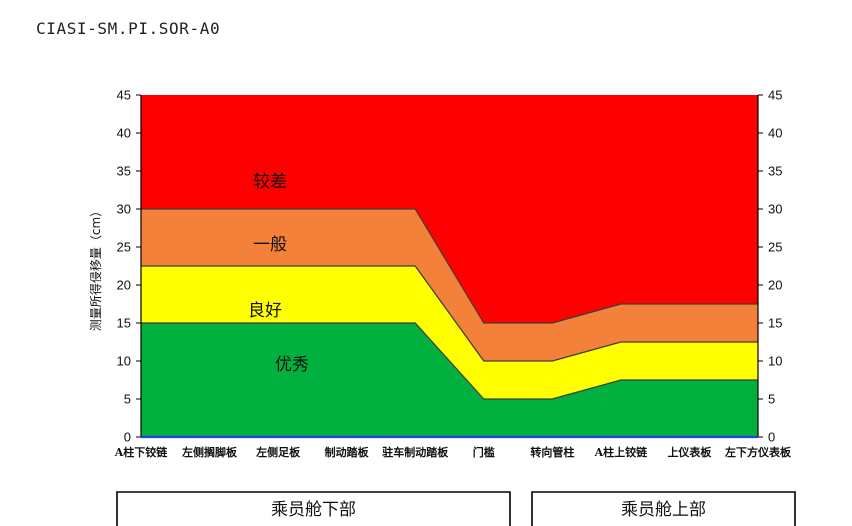 The width and height of the screenshot is (852, 526). What do you see at coordinates (775, 95) in the screenshot?
I see `y-tick-label-right: 45` at bounding box center [775, 95].